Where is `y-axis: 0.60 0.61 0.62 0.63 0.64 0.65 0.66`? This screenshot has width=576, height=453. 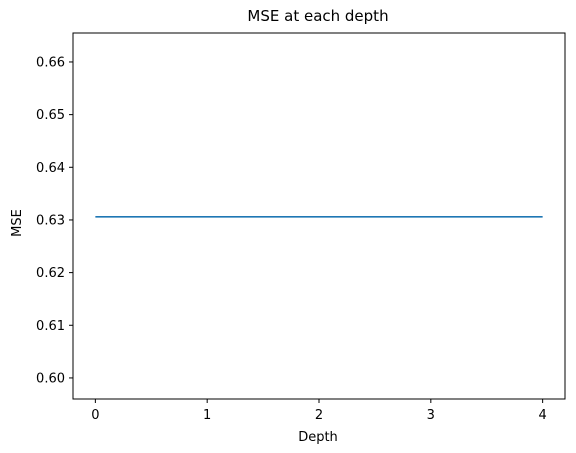
y-axis: 0.60 0.61 0.62 0.63 0.64 0.65 0.66 is located at coordinates (54, 220).